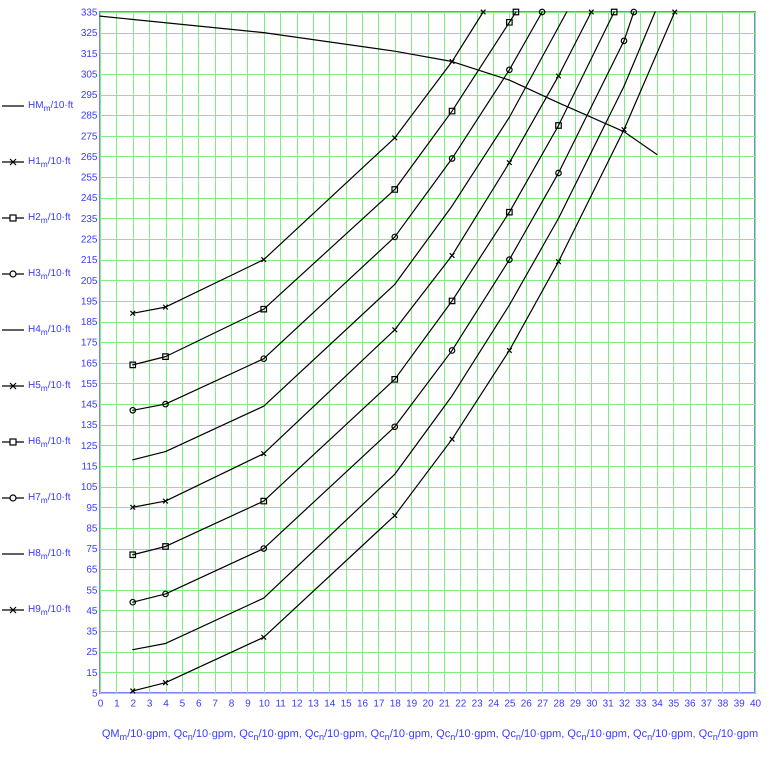  I want to click on x-tick-label: 35, so click(674, 704).